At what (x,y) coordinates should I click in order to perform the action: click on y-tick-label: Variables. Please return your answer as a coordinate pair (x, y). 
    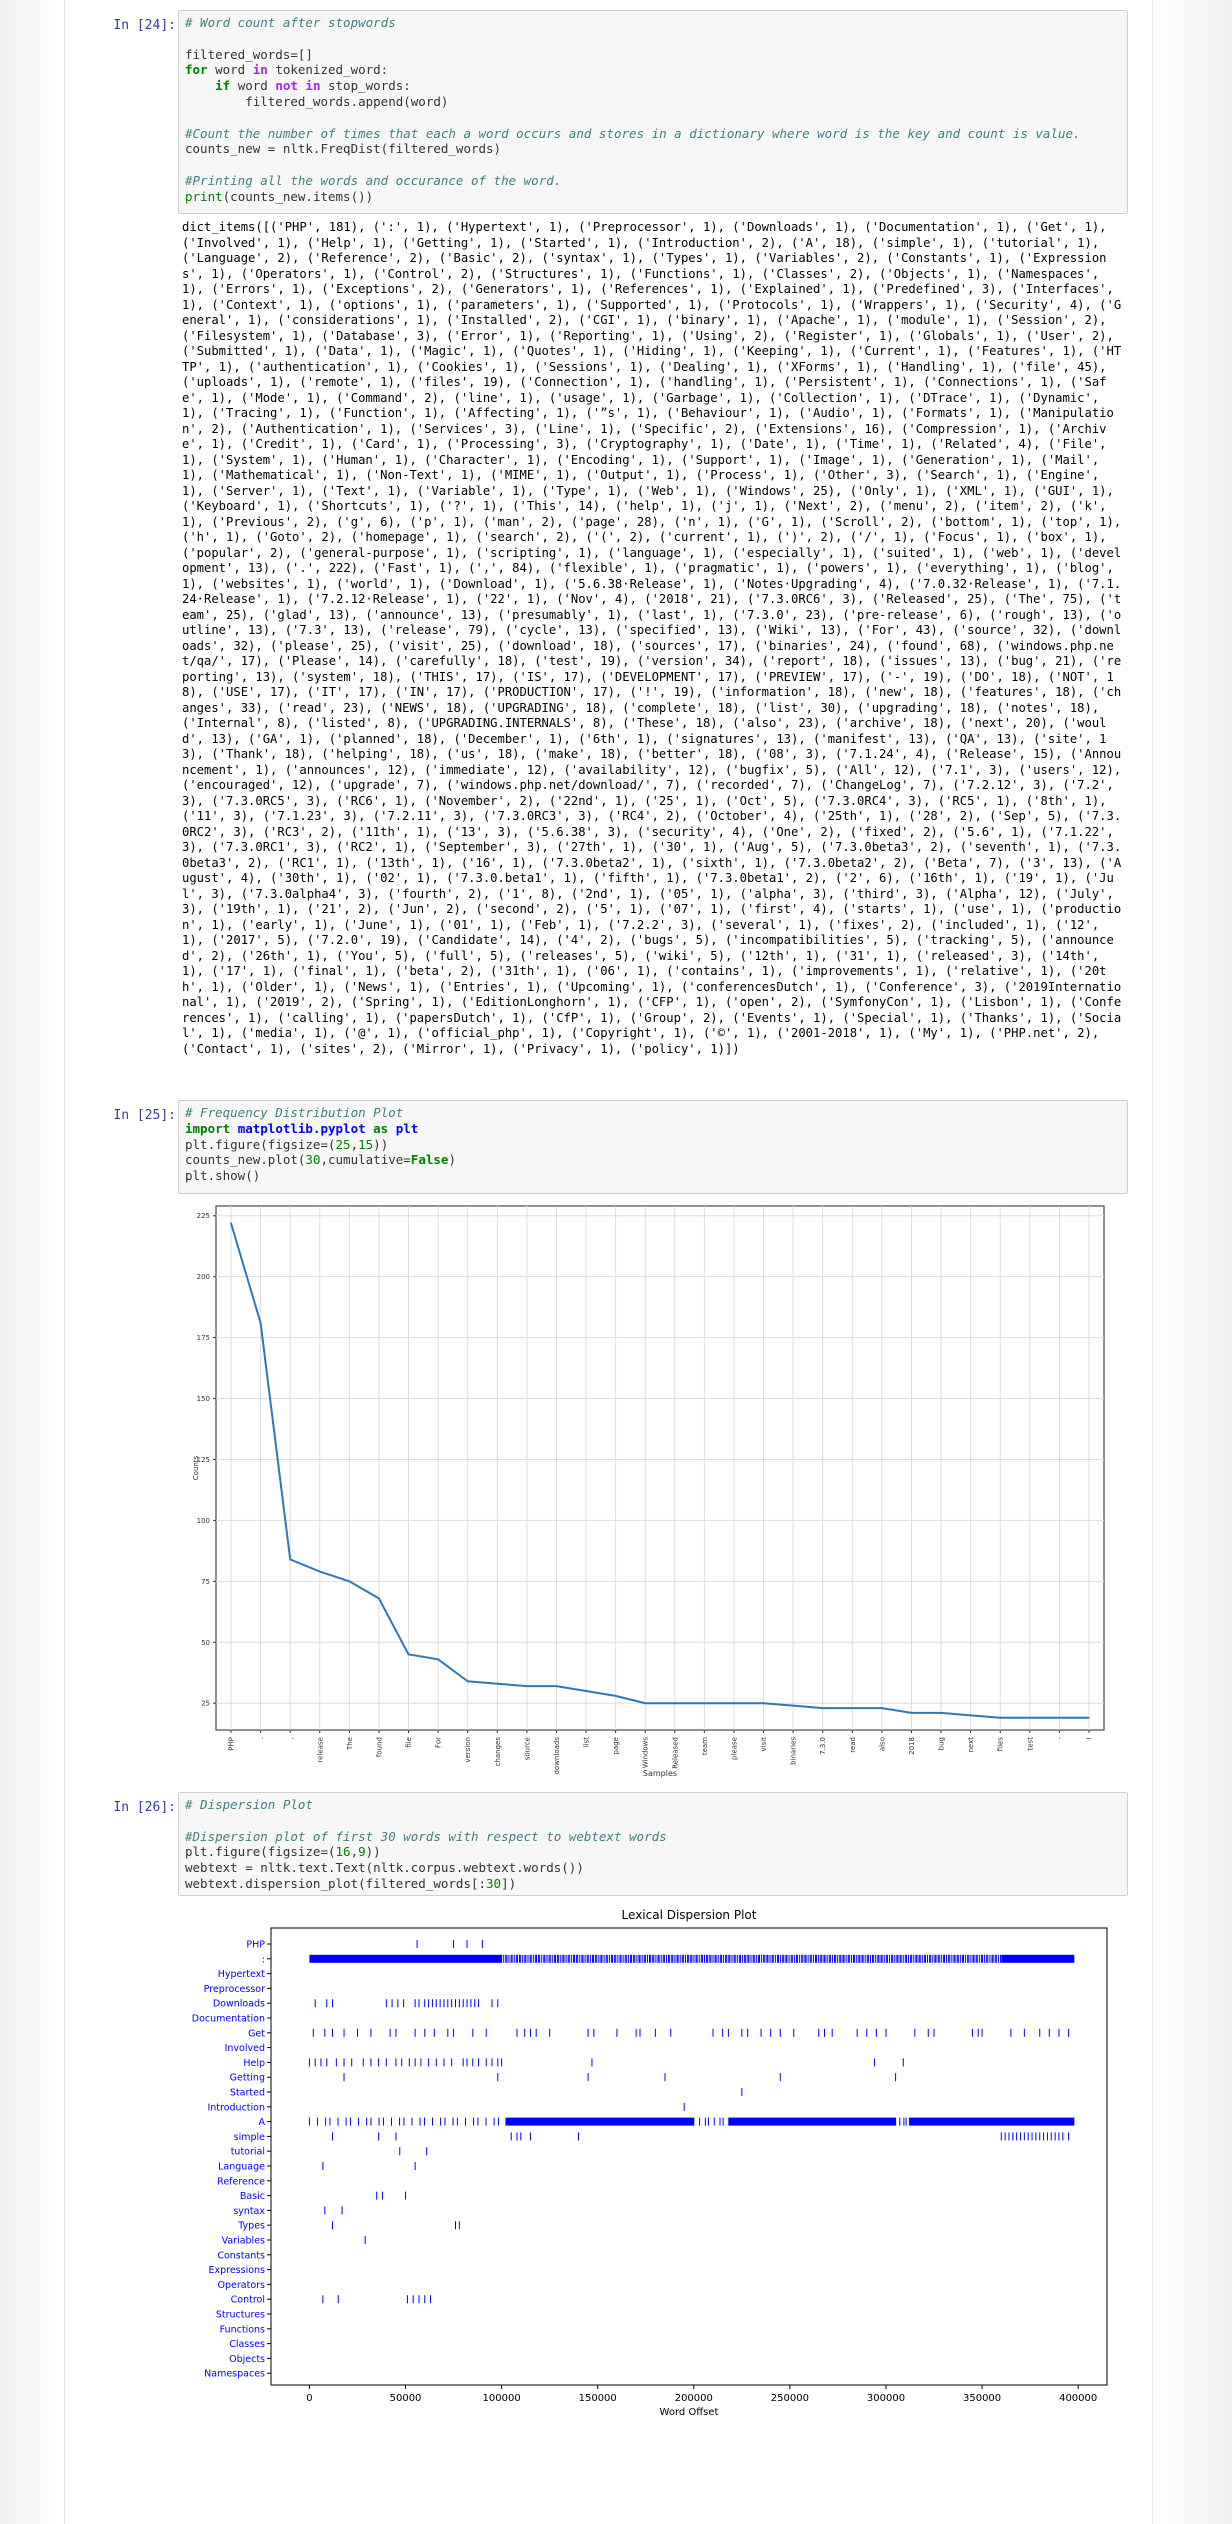
    Looking at the image, I should click on (243, 2241).